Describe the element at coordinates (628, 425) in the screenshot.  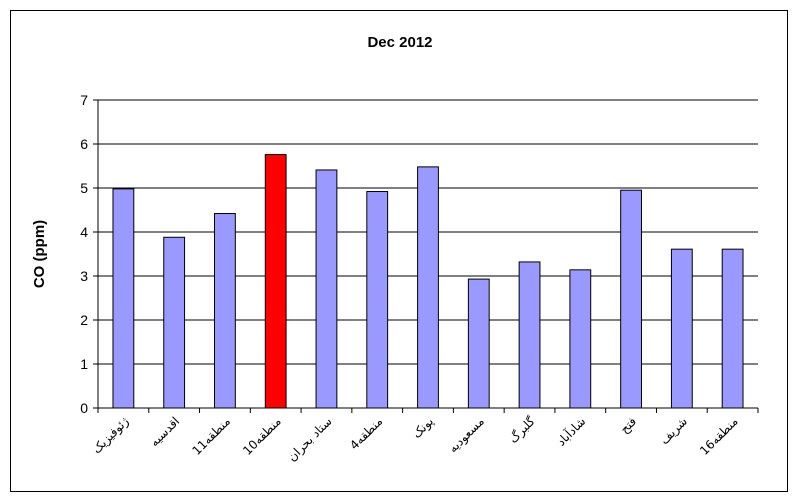
I see `x-tick-label: فتح` at that location.